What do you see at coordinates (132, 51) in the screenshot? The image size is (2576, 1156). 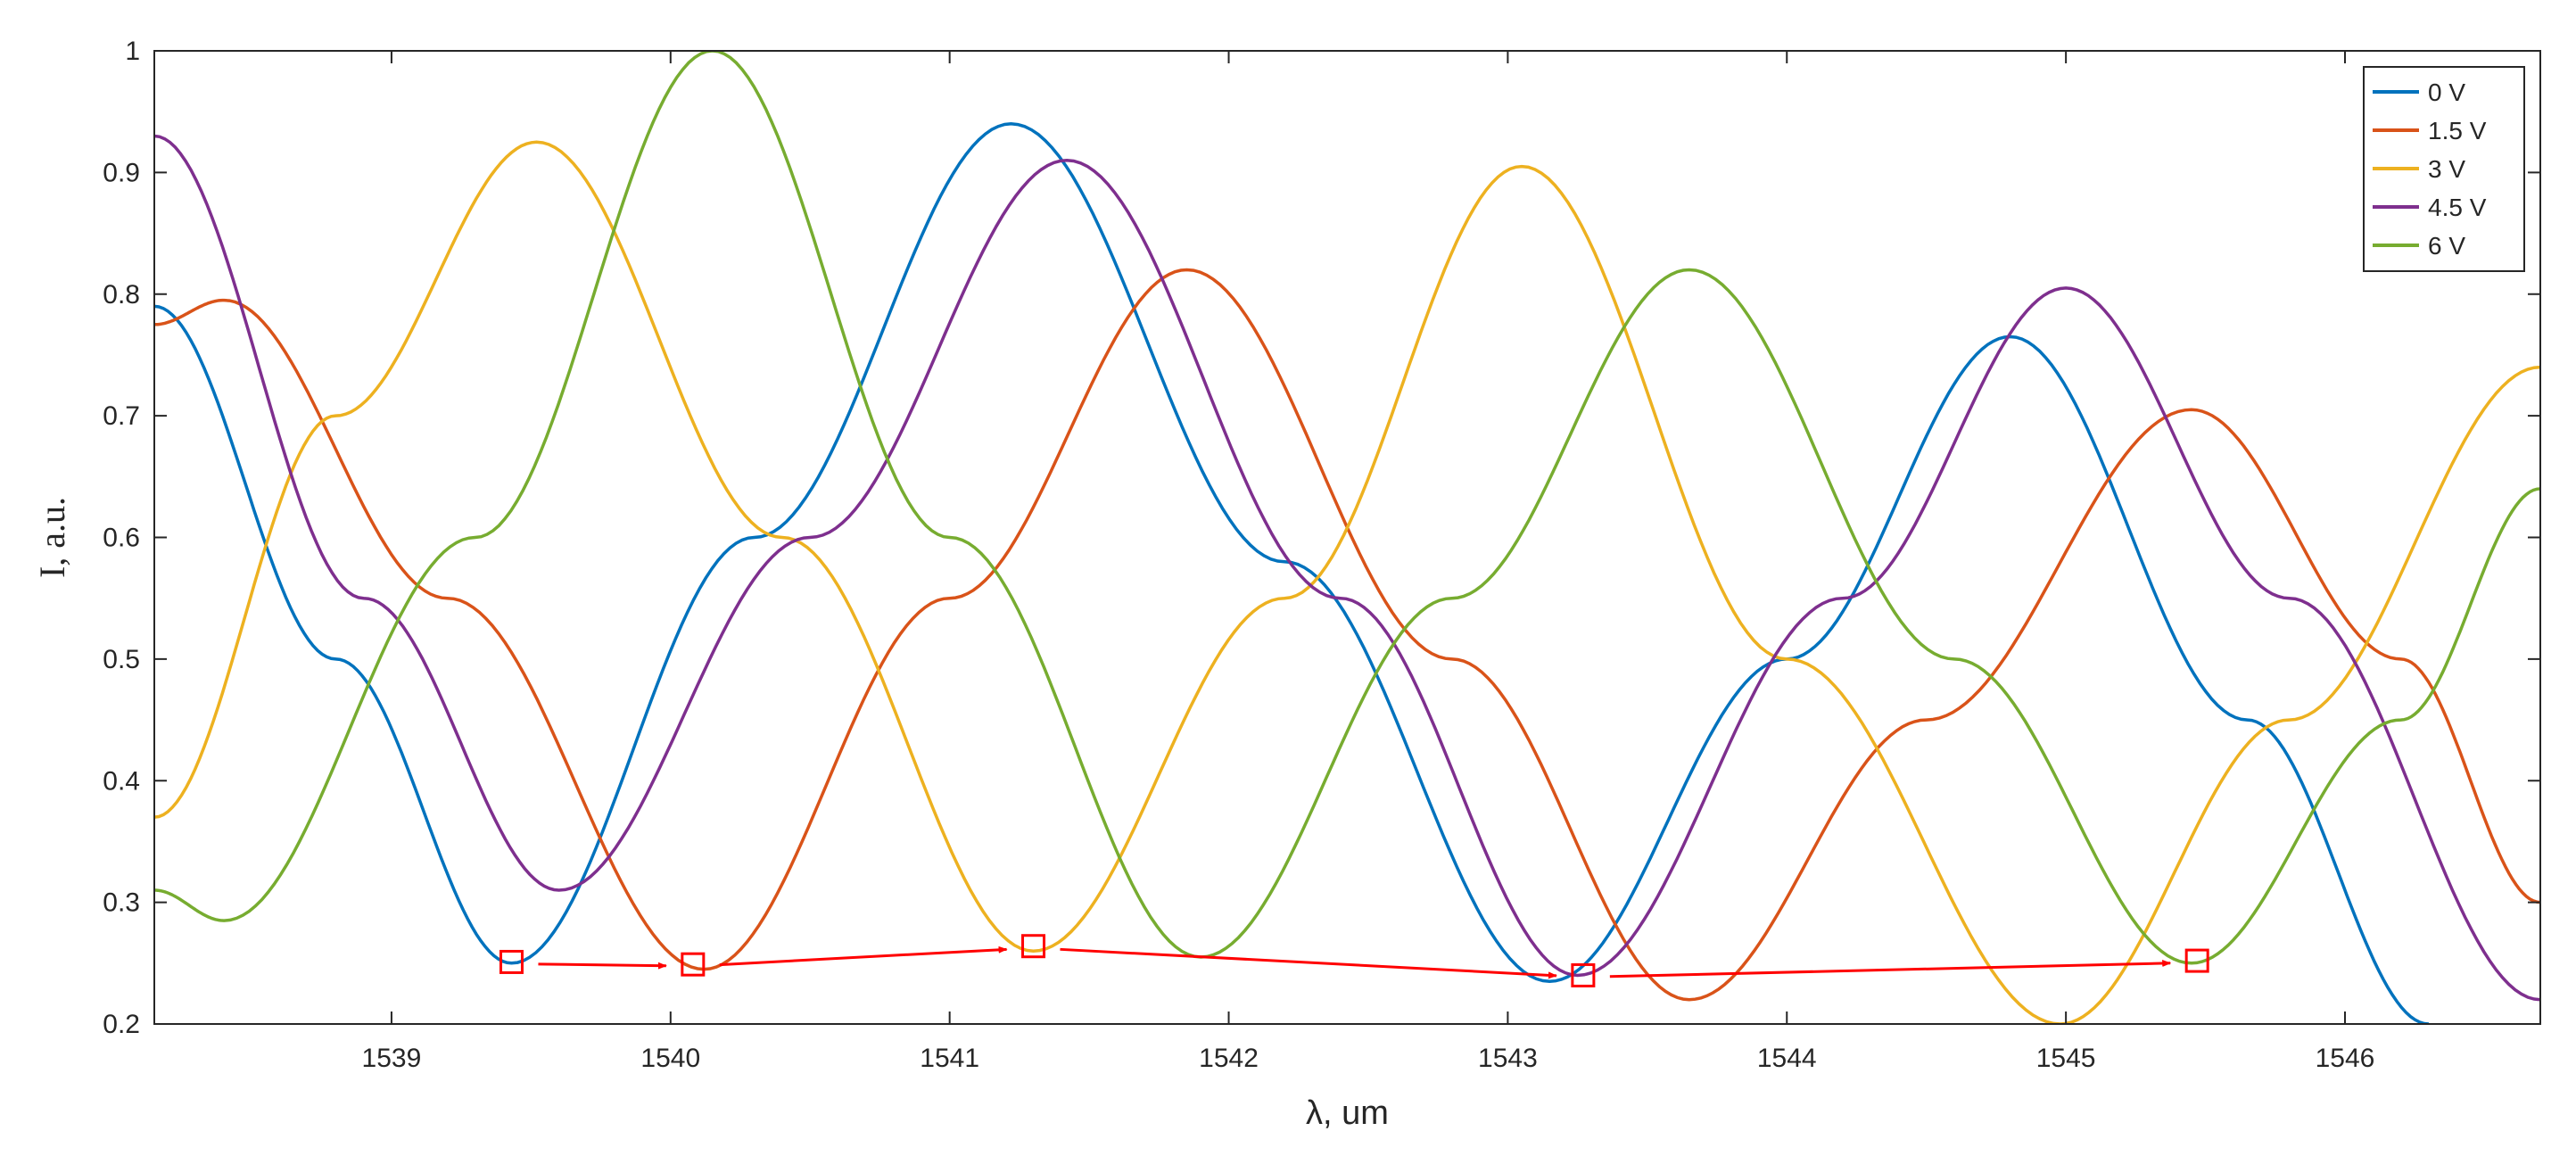 I see `y-tick-label: 1` at bounding box center [132, 51].